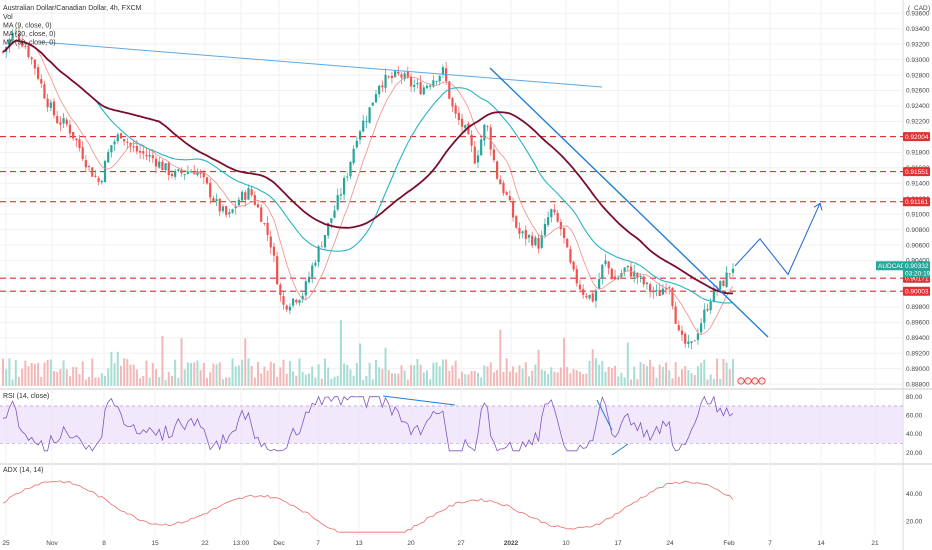 The width and height of the screenshot is (932, 550). What do you see at coordinates (279, 543) in the screenshot?
I see `time-tick-label: Dec` at bounding box center [279, 543].